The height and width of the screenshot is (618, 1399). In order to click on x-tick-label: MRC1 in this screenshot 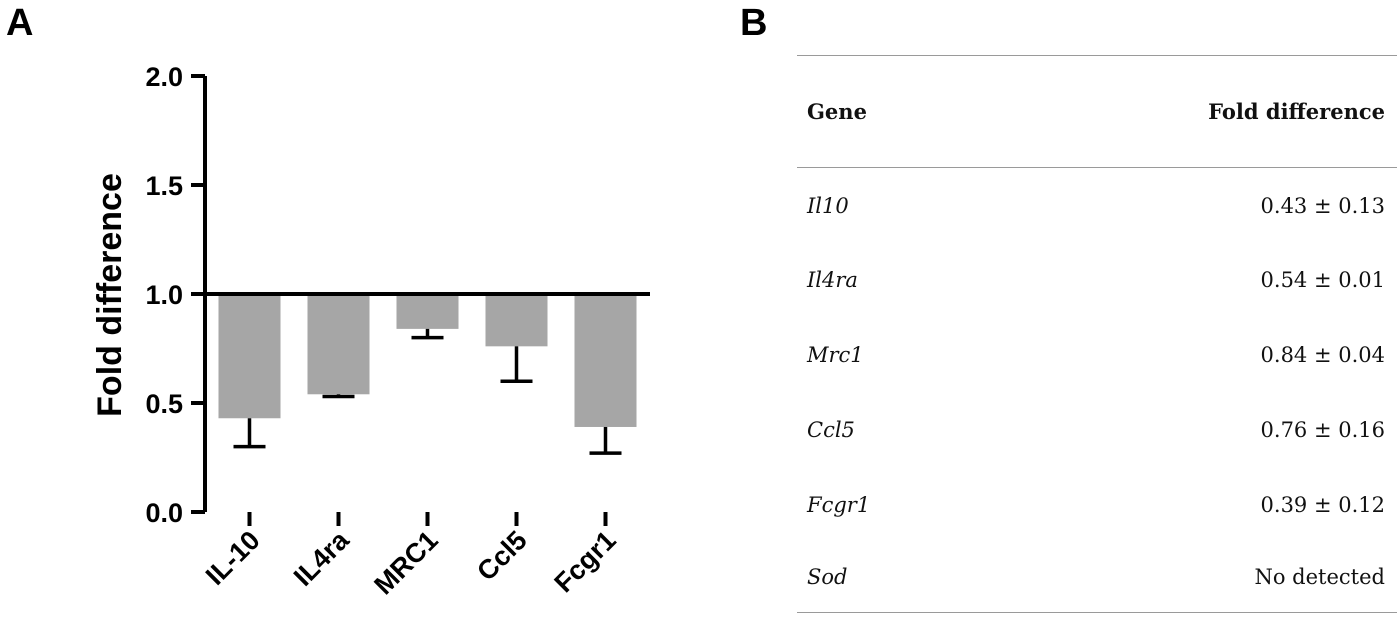, I will do `click(405, 562)`.